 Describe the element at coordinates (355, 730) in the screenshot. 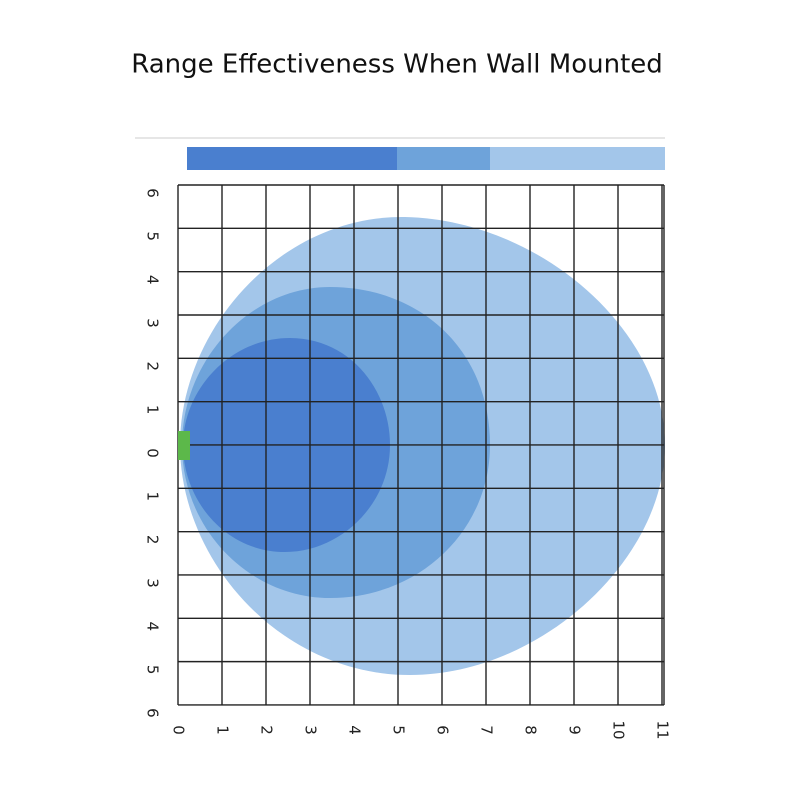

I see `x-tick-label: 4` at that location.